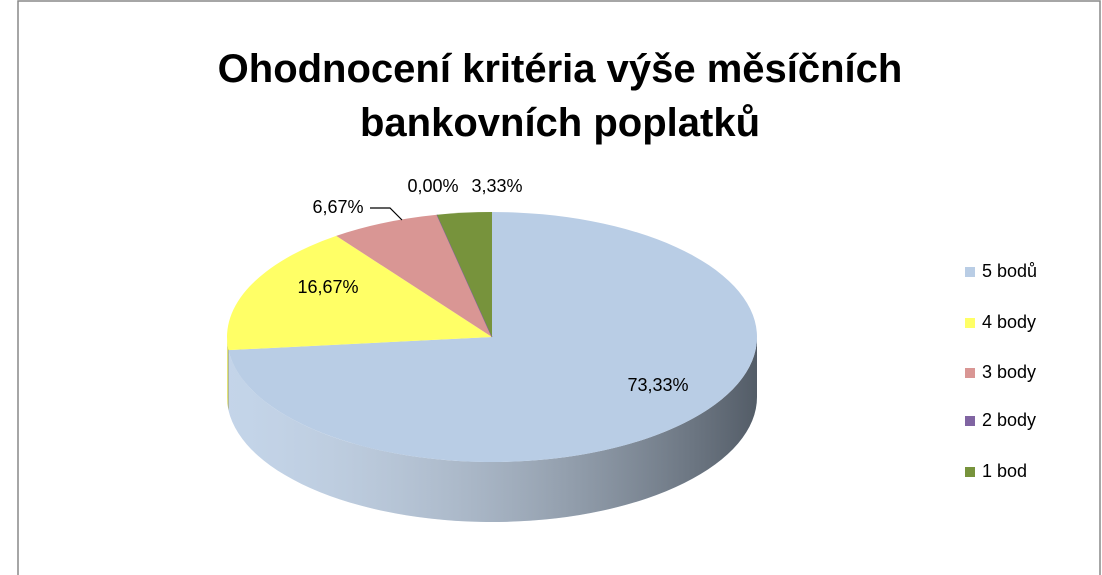 This screenshot has width=1102, height=575. What do you see at coordinates (1009, 322) in the screenshot?
I see `legend-label: 4 body` at bounding box center [1009, 322].